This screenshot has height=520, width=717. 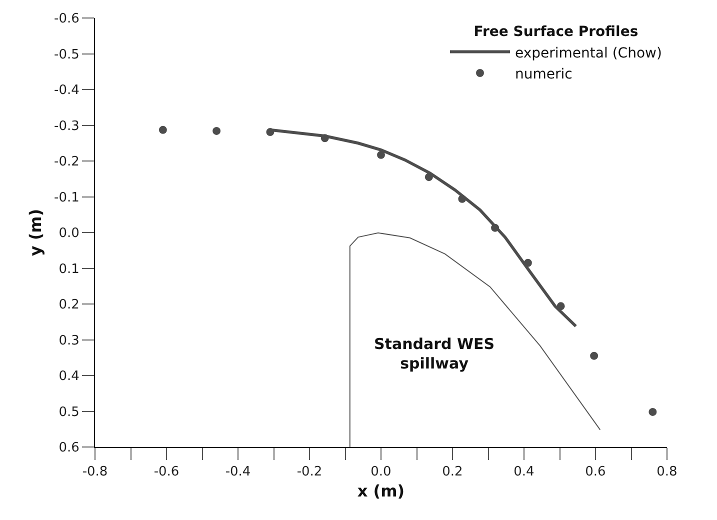 What do you see at coordinates (69, 448) in the screenshot?
I see `y-tick-label: 0.6` at bounding box center [69, 448].